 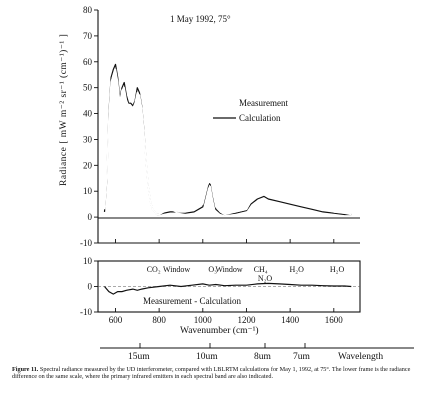 What do you see at coordinates (212, 269) in the screenshot?
I see `band-label: O₃` at bounding box center [212, 269].